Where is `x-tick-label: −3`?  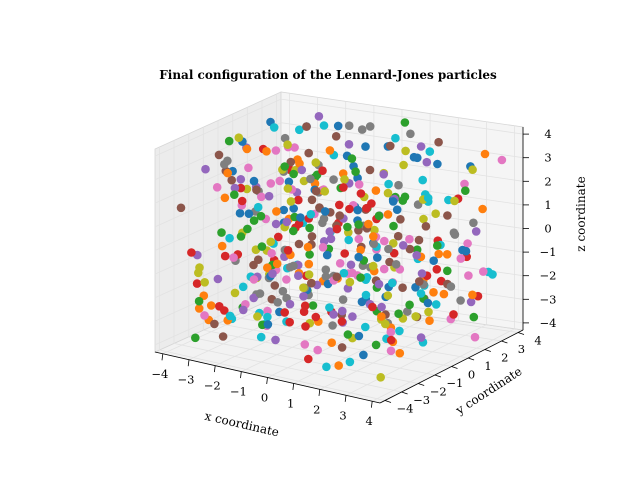 x-tick-label: −3 is located at coordinates (186, 380).